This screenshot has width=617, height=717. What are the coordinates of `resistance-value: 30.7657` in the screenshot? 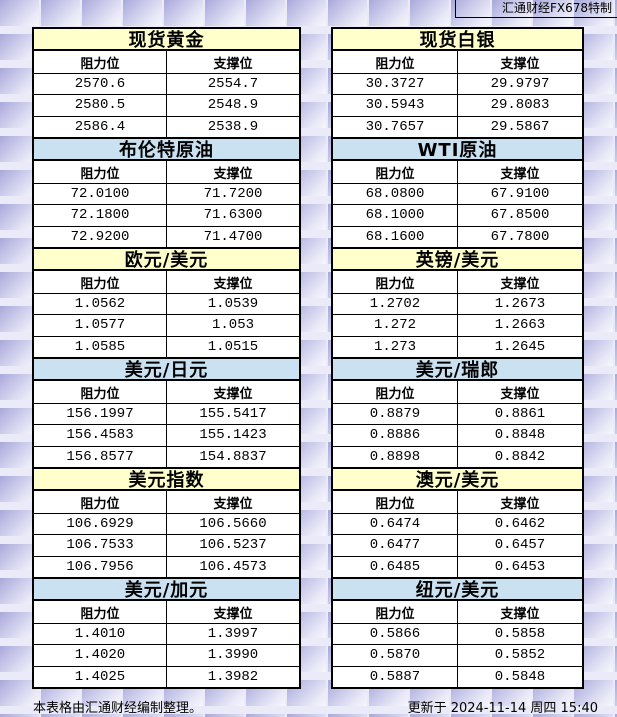 It's located at (395, 126).